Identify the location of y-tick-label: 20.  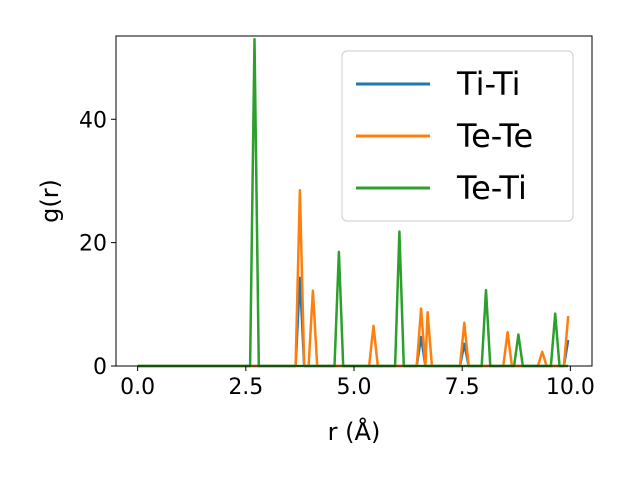
(93, 244).